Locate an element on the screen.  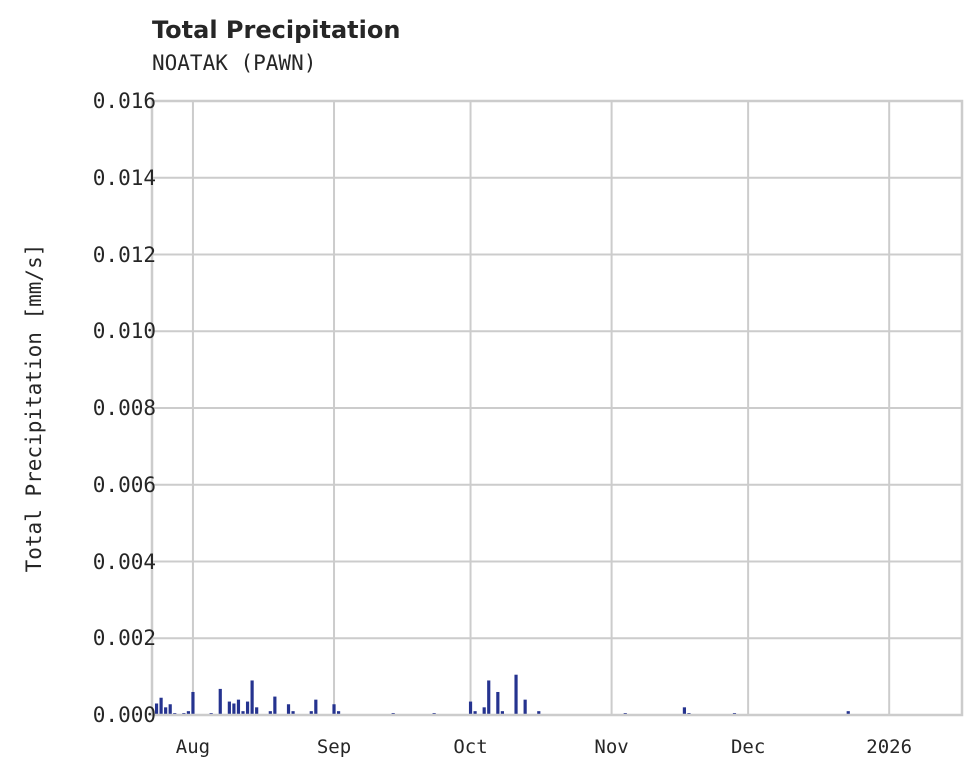
y-tick-label: 0.004 is located at coordinates (124, 561).